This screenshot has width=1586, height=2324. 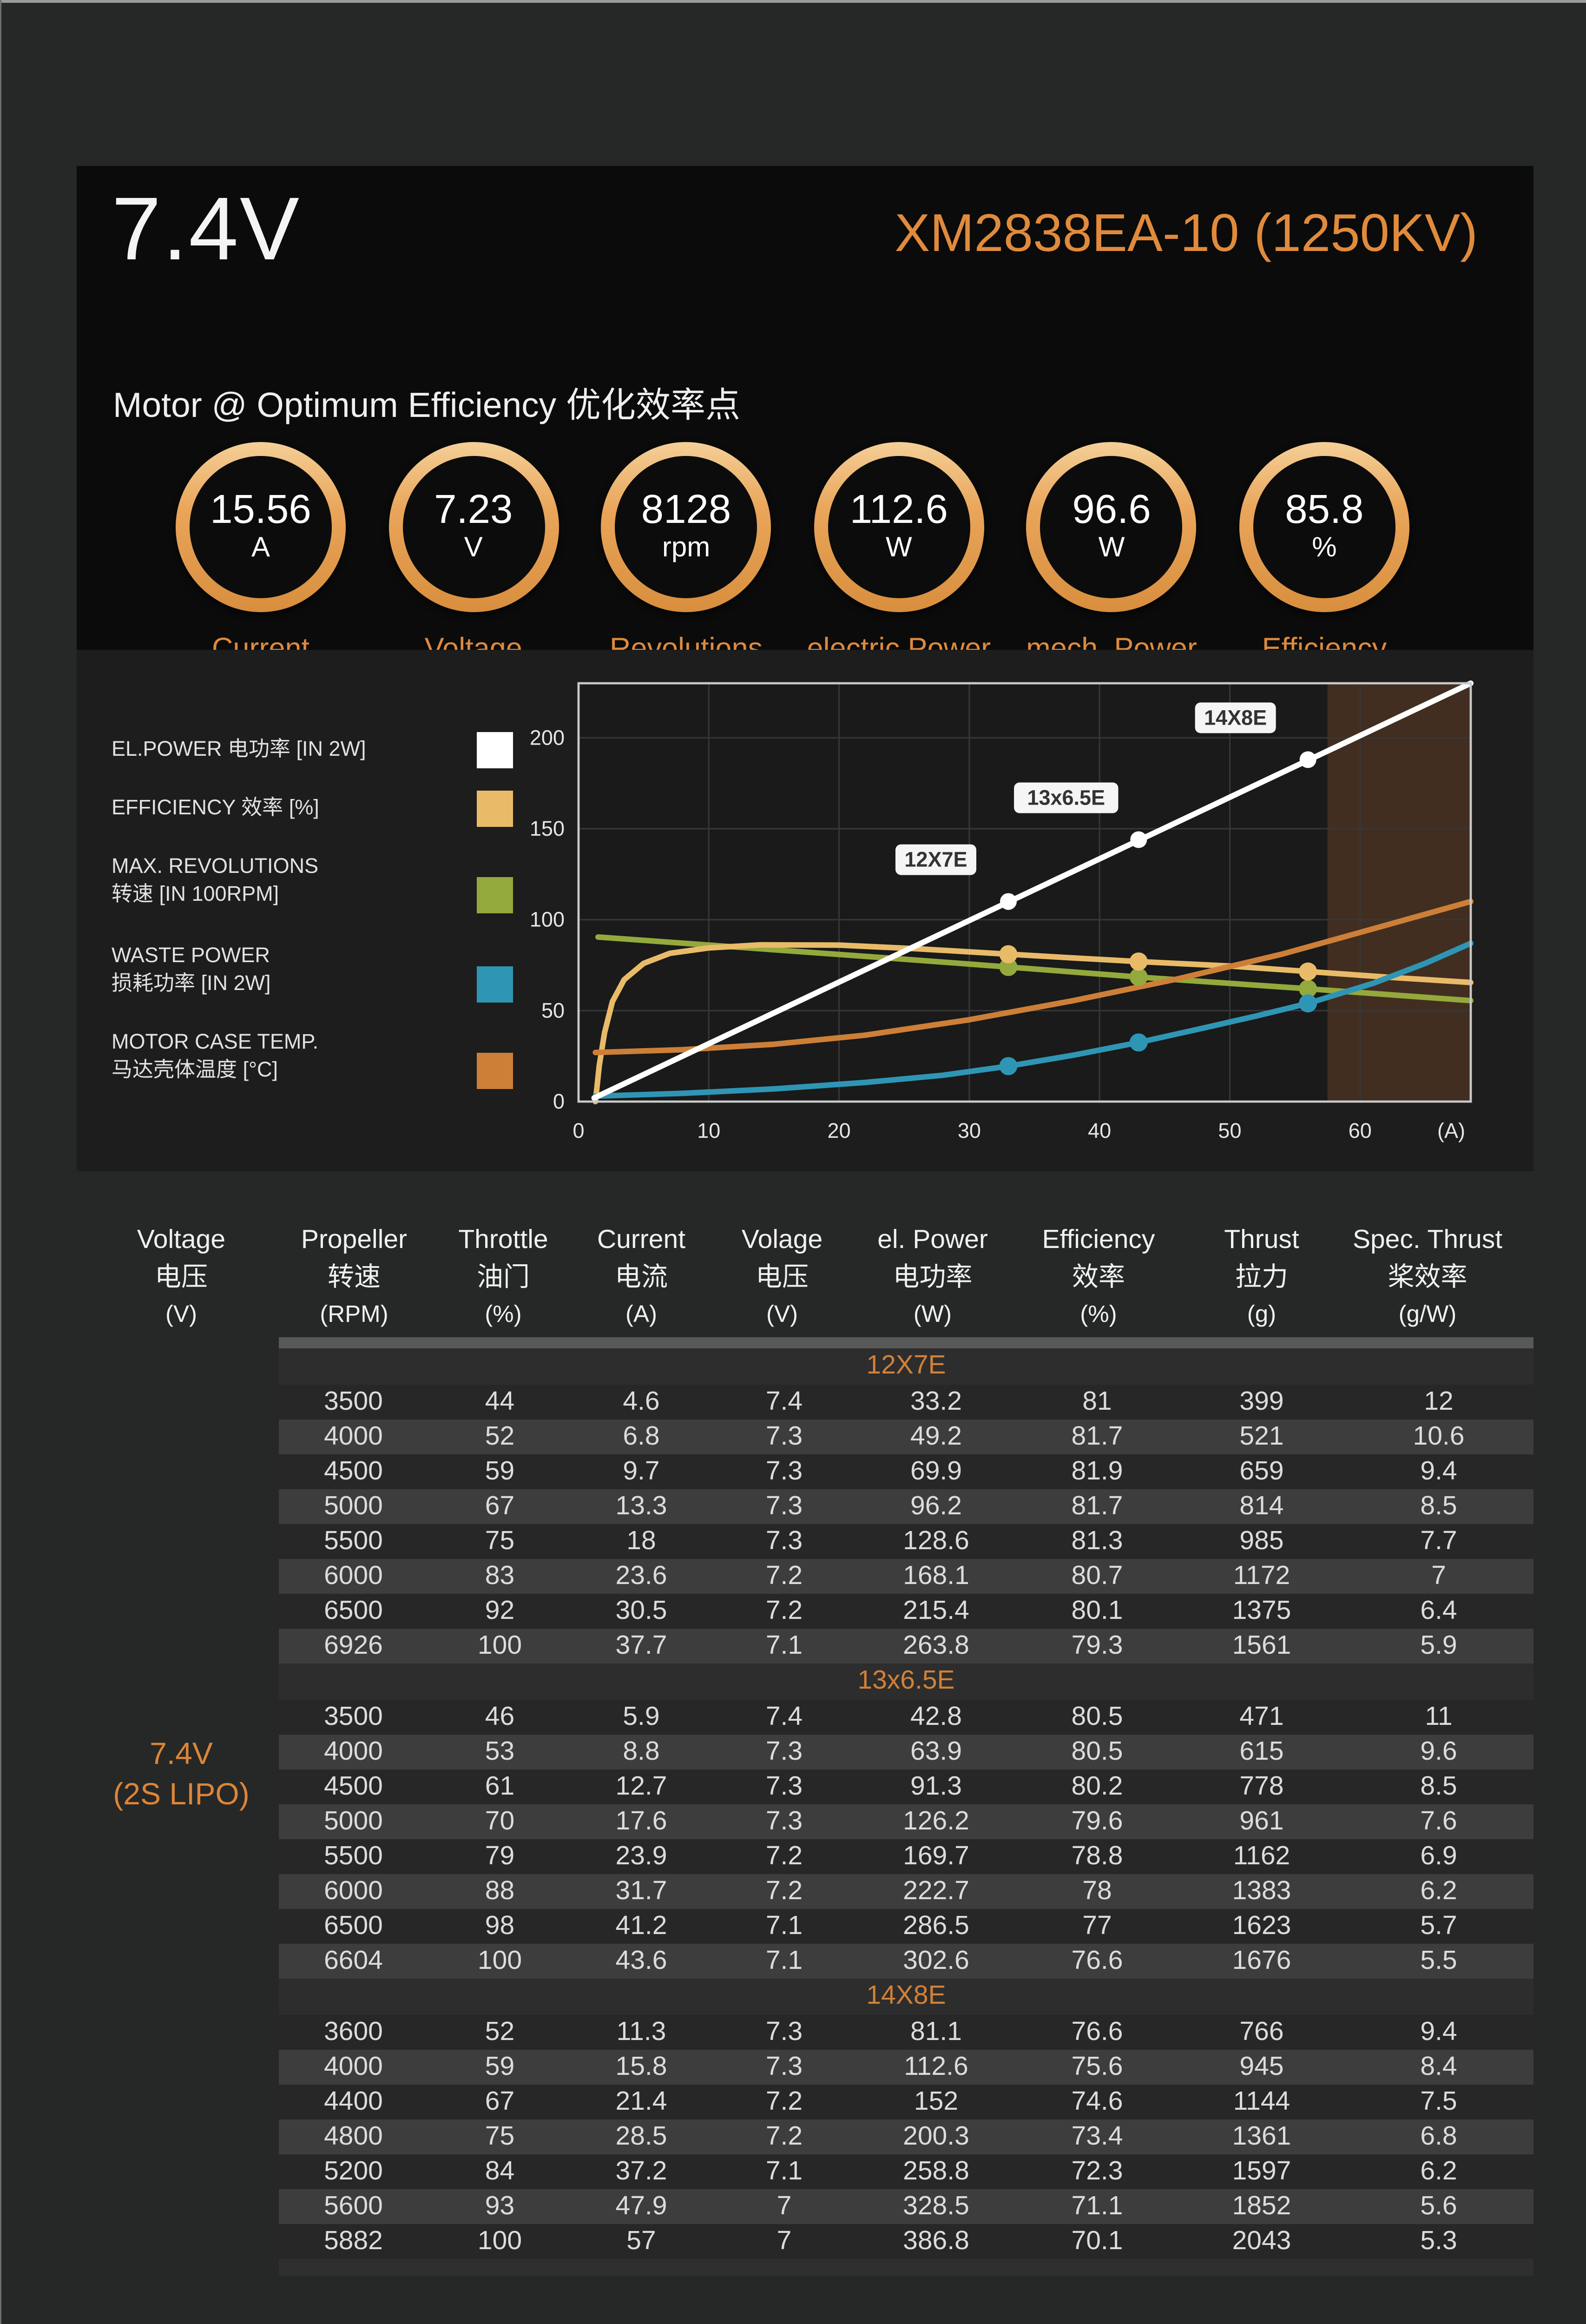 I want to click on table-cell: 71.1, so click(x=1097, y=2206).